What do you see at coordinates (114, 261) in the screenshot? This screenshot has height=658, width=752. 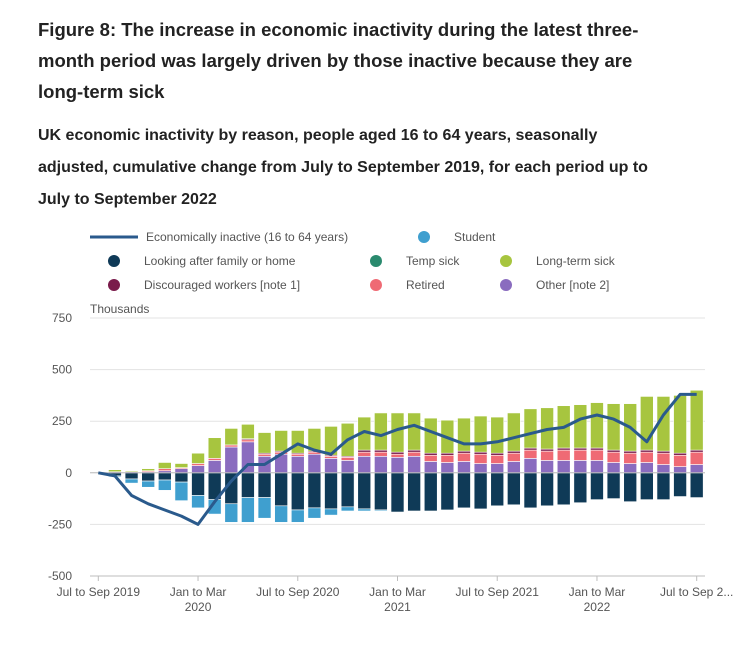 I see `legend-swatch-family` at bounding box center [114, 261].